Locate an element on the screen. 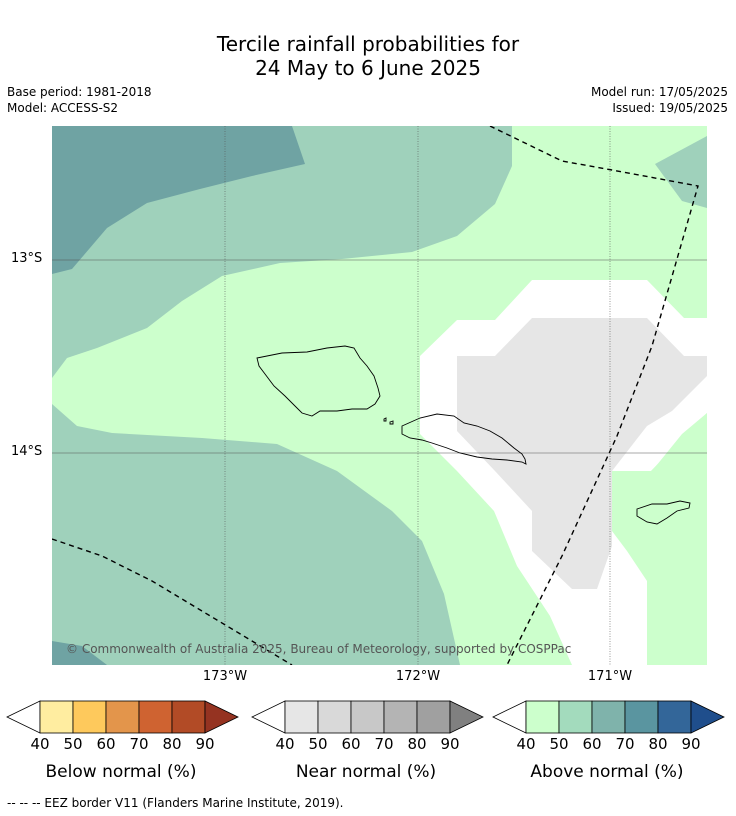  manono-island is located at coordinates (385, 419).